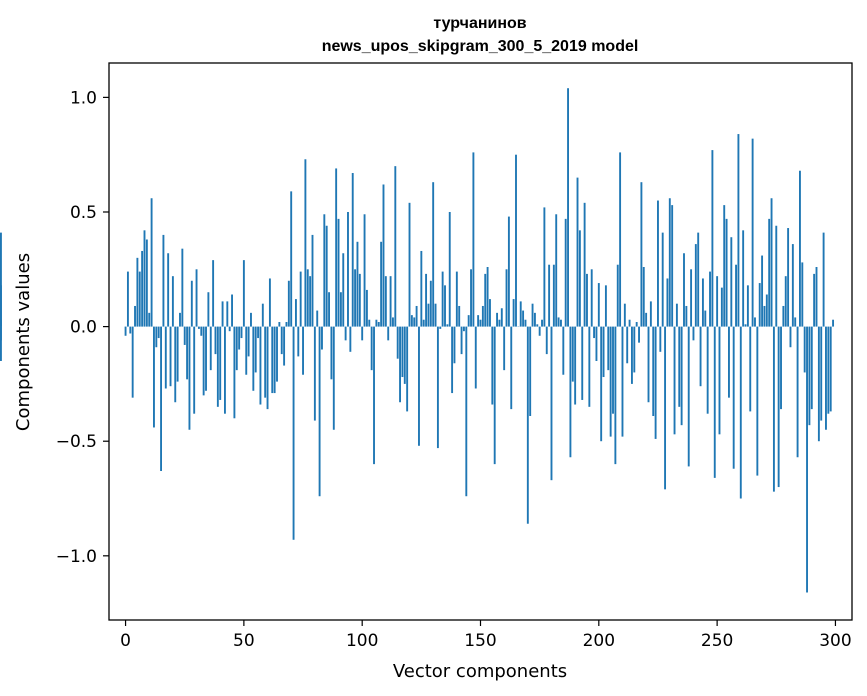 The width and height of the screenshot is (867, 696). Describe the element at coordinates (480, 671) in the screenshot. I see `x-axis-label: Vector components` at that location.